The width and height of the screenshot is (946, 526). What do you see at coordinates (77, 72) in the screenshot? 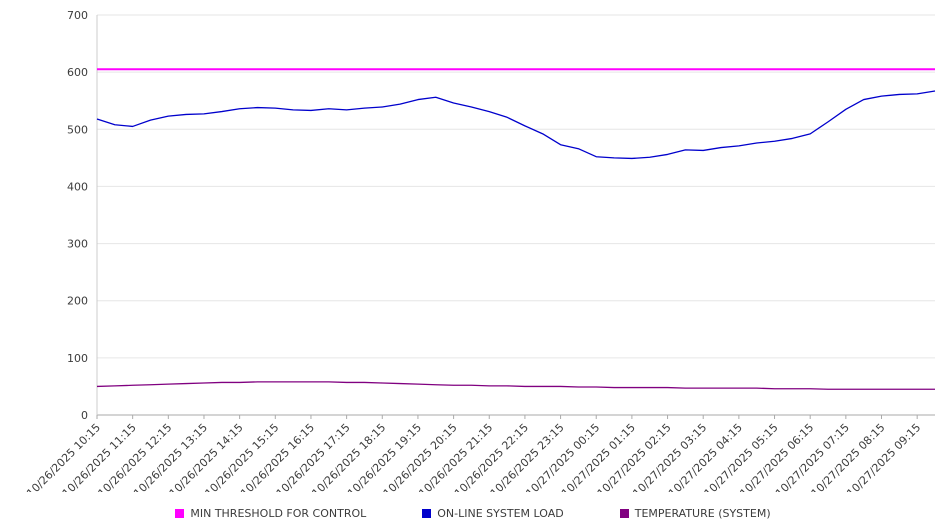
I see `y-axis-label: 600` at bounding box center [77, 72].